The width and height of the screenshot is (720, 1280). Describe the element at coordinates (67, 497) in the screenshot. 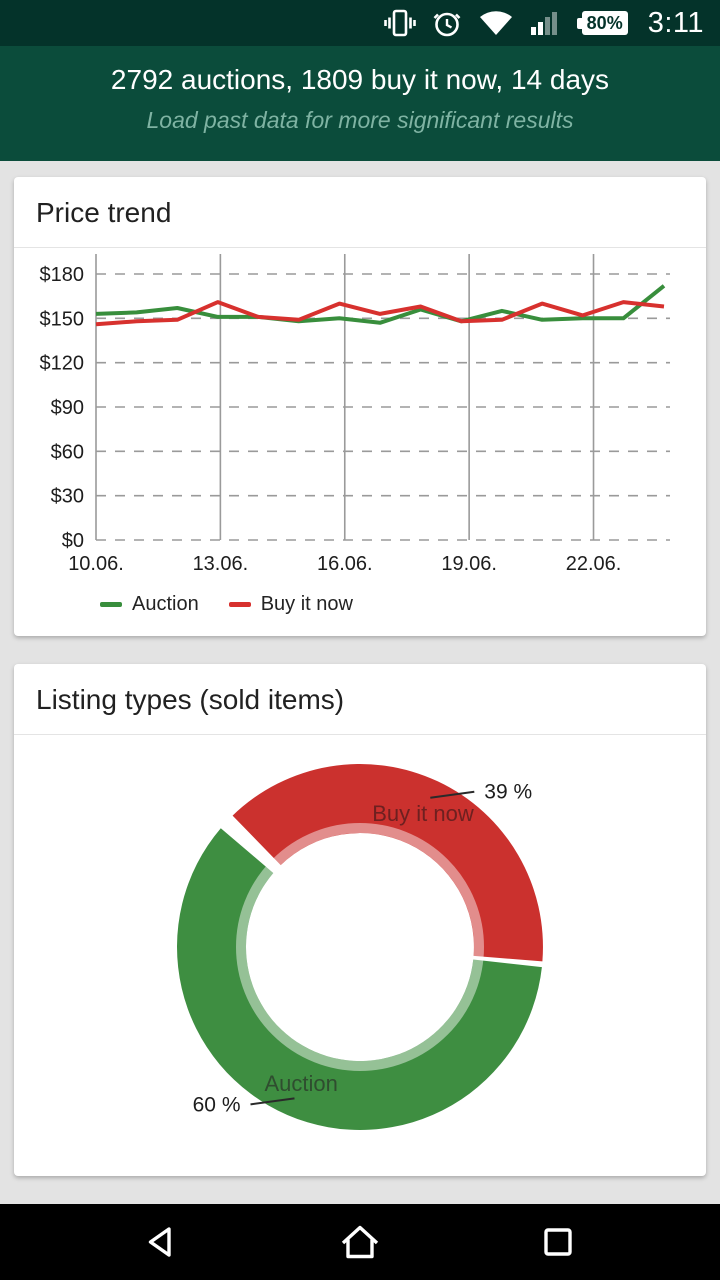

I see `svg-text: $30` at that location.